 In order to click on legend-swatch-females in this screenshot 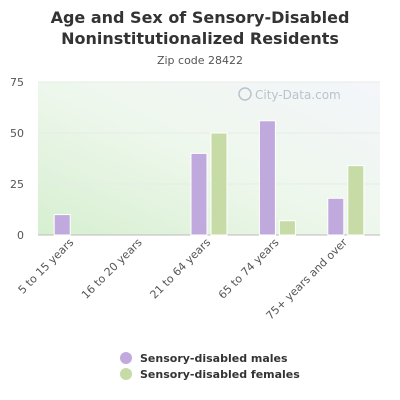, I will do `click(126, 374)`.